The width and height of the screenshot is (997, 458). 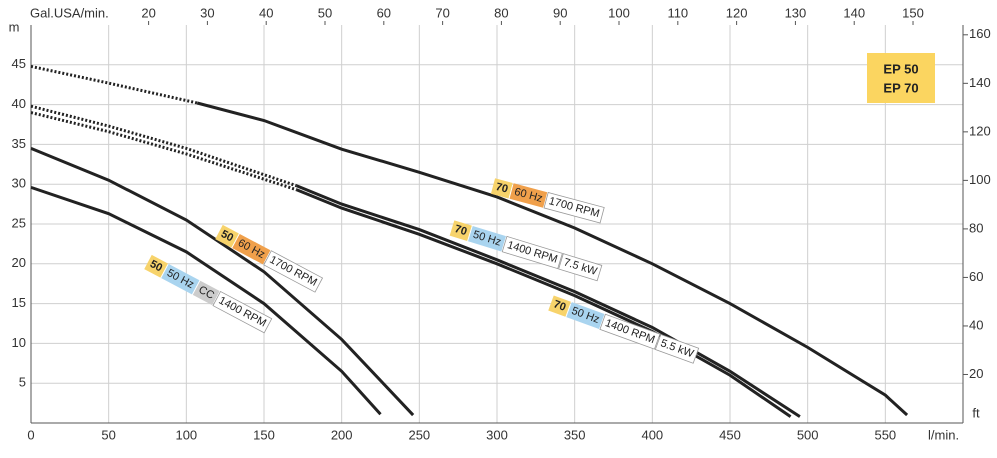 I want to click on x-tick-label: 50, so click(x=108, y=434).